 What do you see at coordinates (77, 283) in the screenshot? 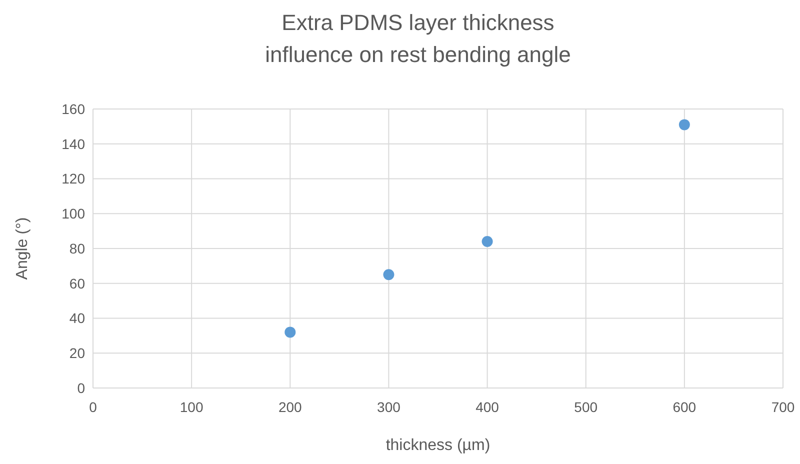
I see `y-tick-label: 60` at bounding box center [77, 283].